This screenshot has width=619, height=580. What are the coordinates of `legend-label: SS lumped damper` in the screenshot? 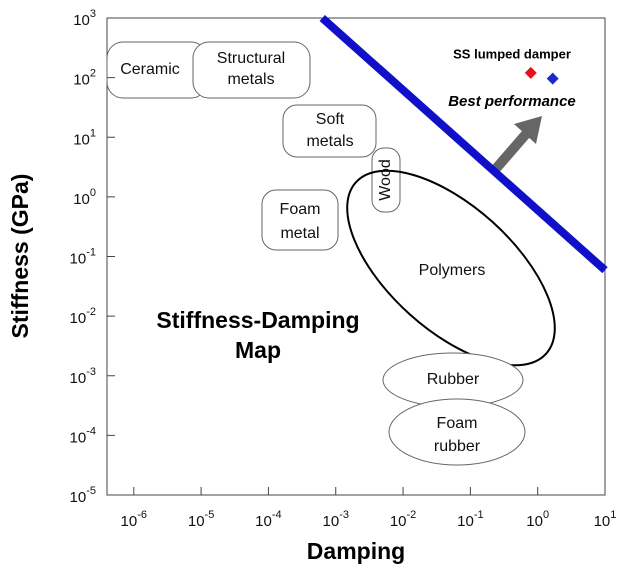 It's located at (512, 53).